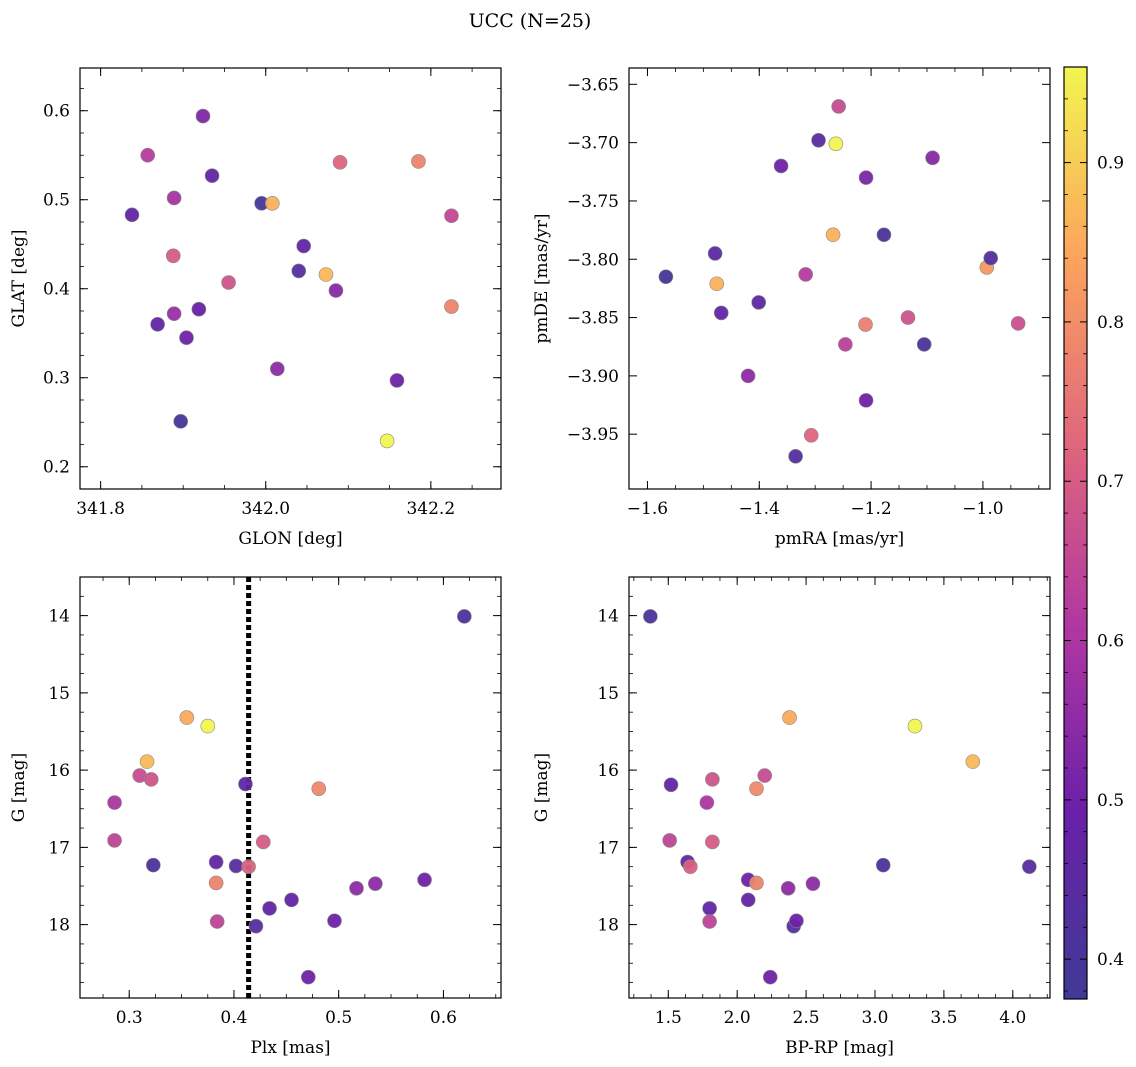 The width and height of the screenshot is (1136, 1067). What do you see at coordinates (593, 377) in the screenshot?
I see `y-tick-label: −3.90` at bounding box center [593, 377].